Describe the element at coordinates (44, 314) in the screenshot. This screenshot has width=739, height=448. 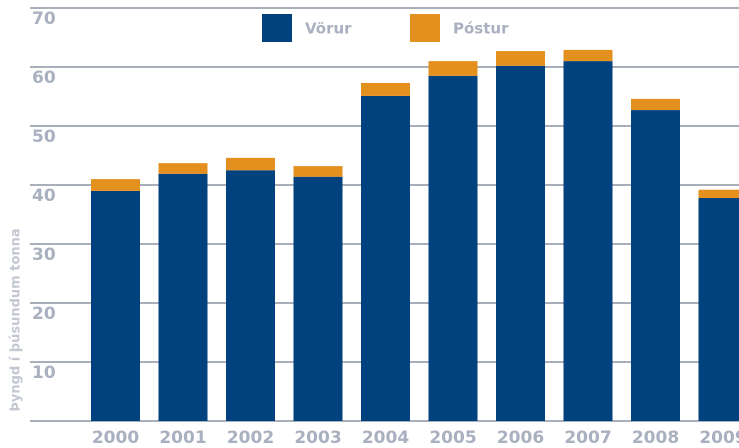
I see `y-tick-label: 20` at that location.